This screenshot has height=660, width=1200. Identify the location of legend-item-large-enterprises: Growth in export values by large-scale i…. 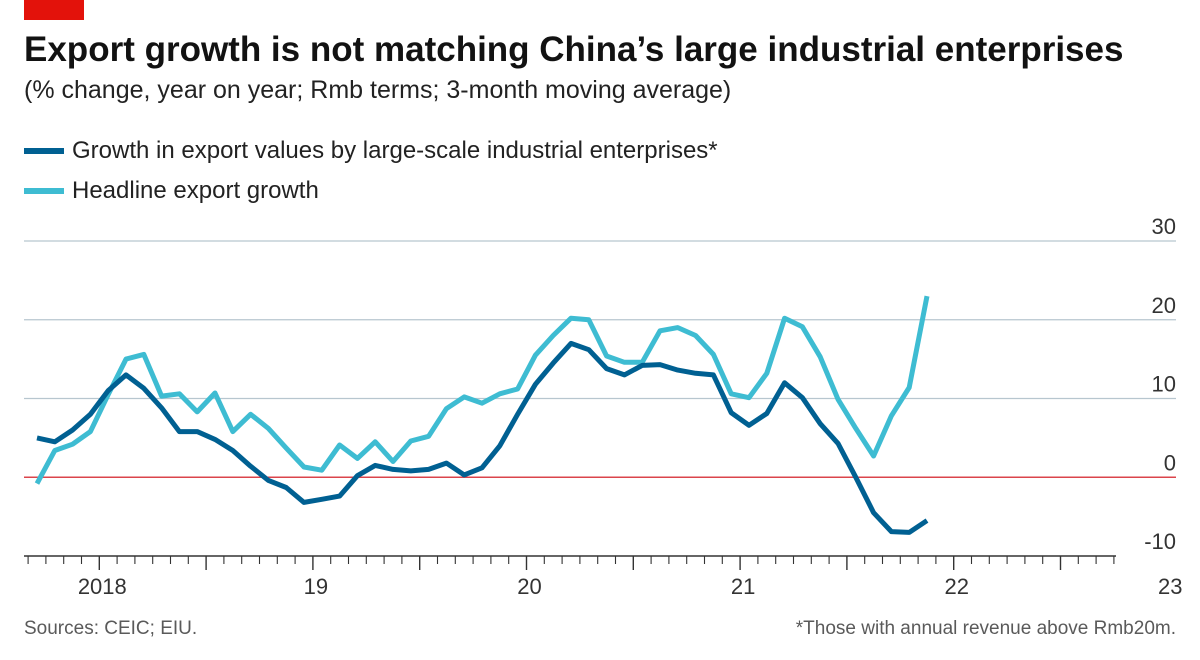
(371, 151).